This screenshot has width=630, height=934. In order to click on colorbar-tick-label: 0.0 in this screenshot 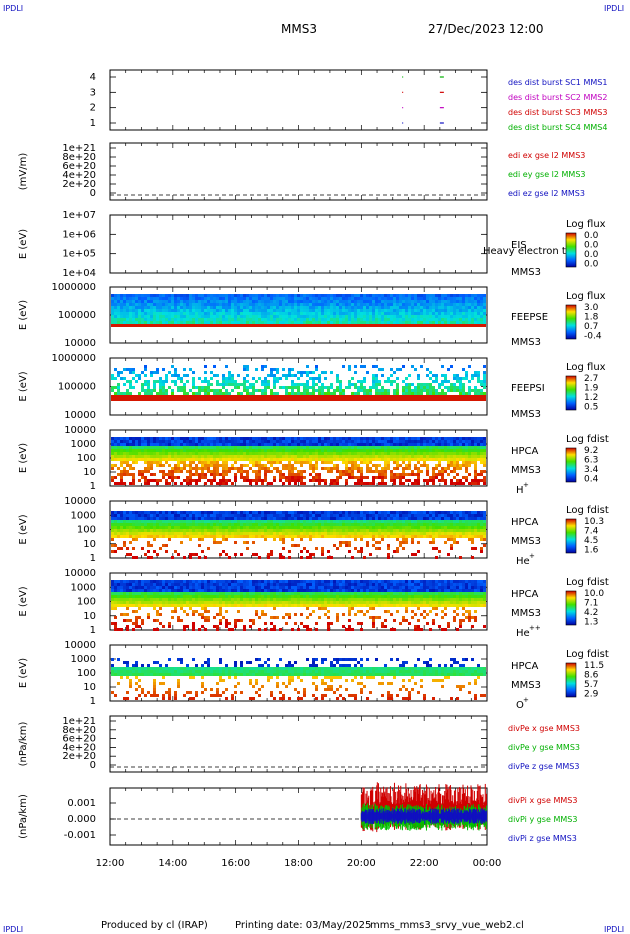, I will do `click(591, 265)`.